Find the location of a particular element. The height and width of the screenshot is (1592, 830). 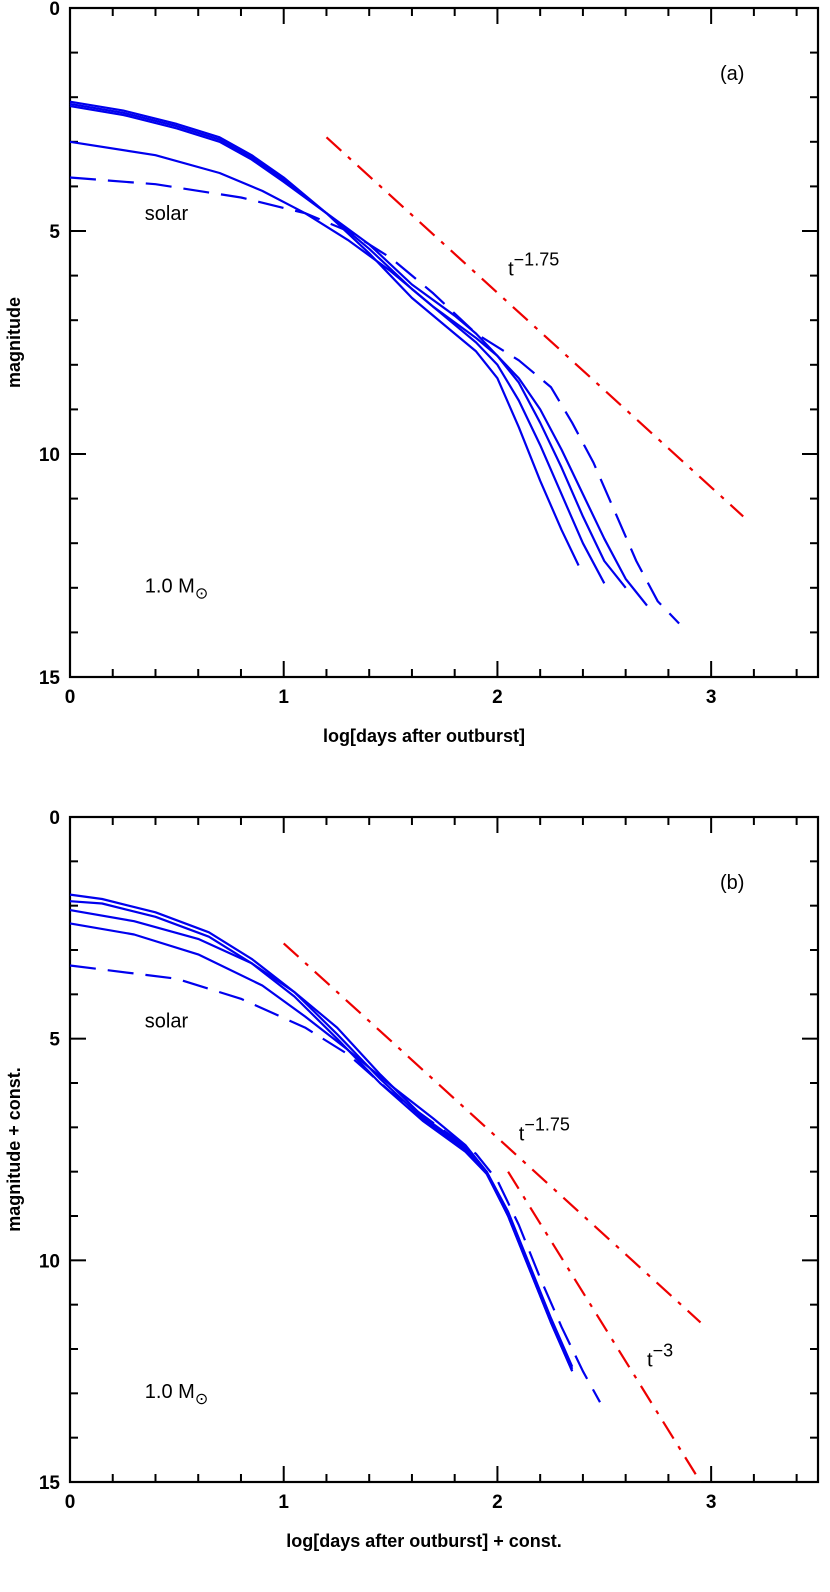

x-axis-label: log[days after outburst] + const. is located at coordinates (424, 1541).